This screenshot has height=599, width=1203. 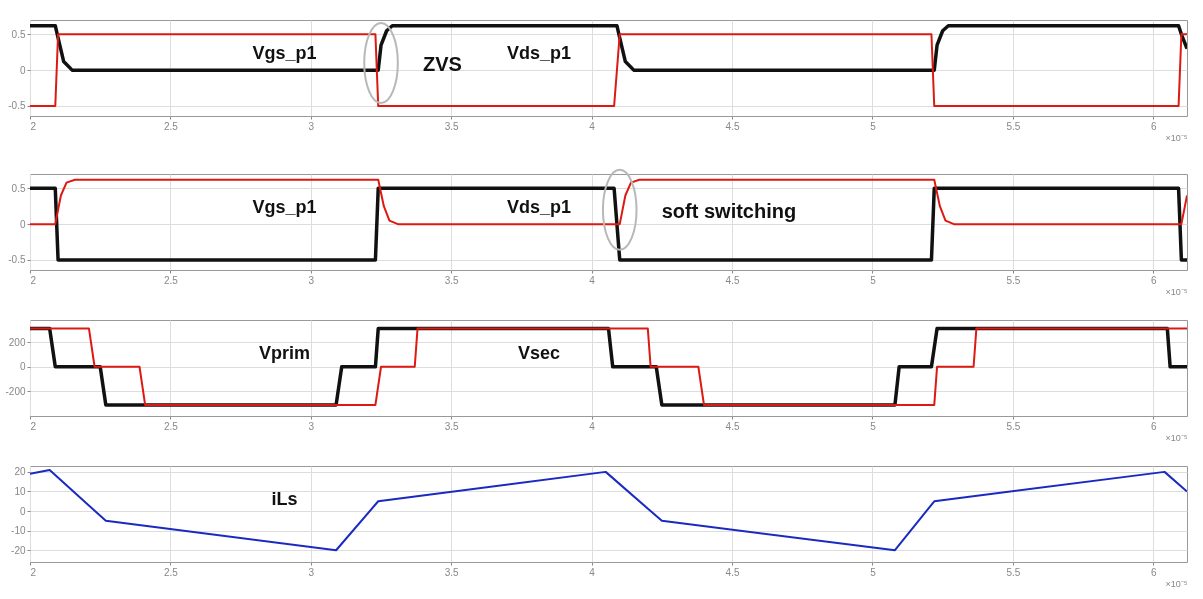 What do you see at coordinates (15, 391) in the screenshot?
I see `y-tick-label: -200` at bounding box center [15, 391].